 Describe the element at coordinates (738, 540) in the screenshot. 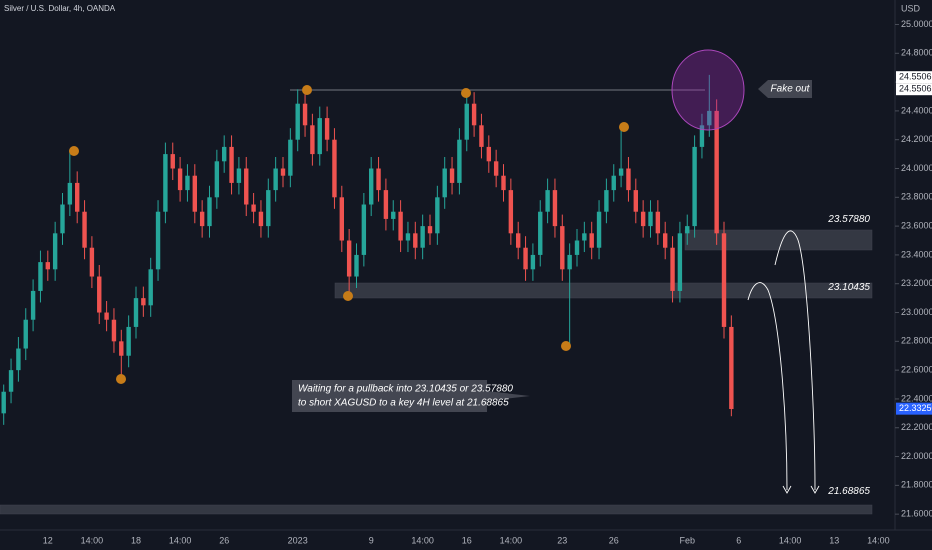

I see `x-tick-label: 6` at that location.